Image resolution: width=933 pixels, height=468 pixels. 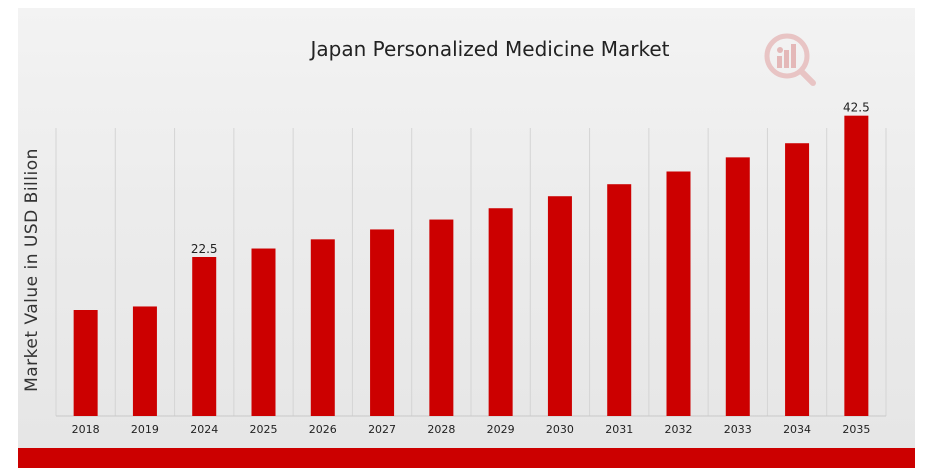 I want to click on bar-2028, so click(x=441, y=317).